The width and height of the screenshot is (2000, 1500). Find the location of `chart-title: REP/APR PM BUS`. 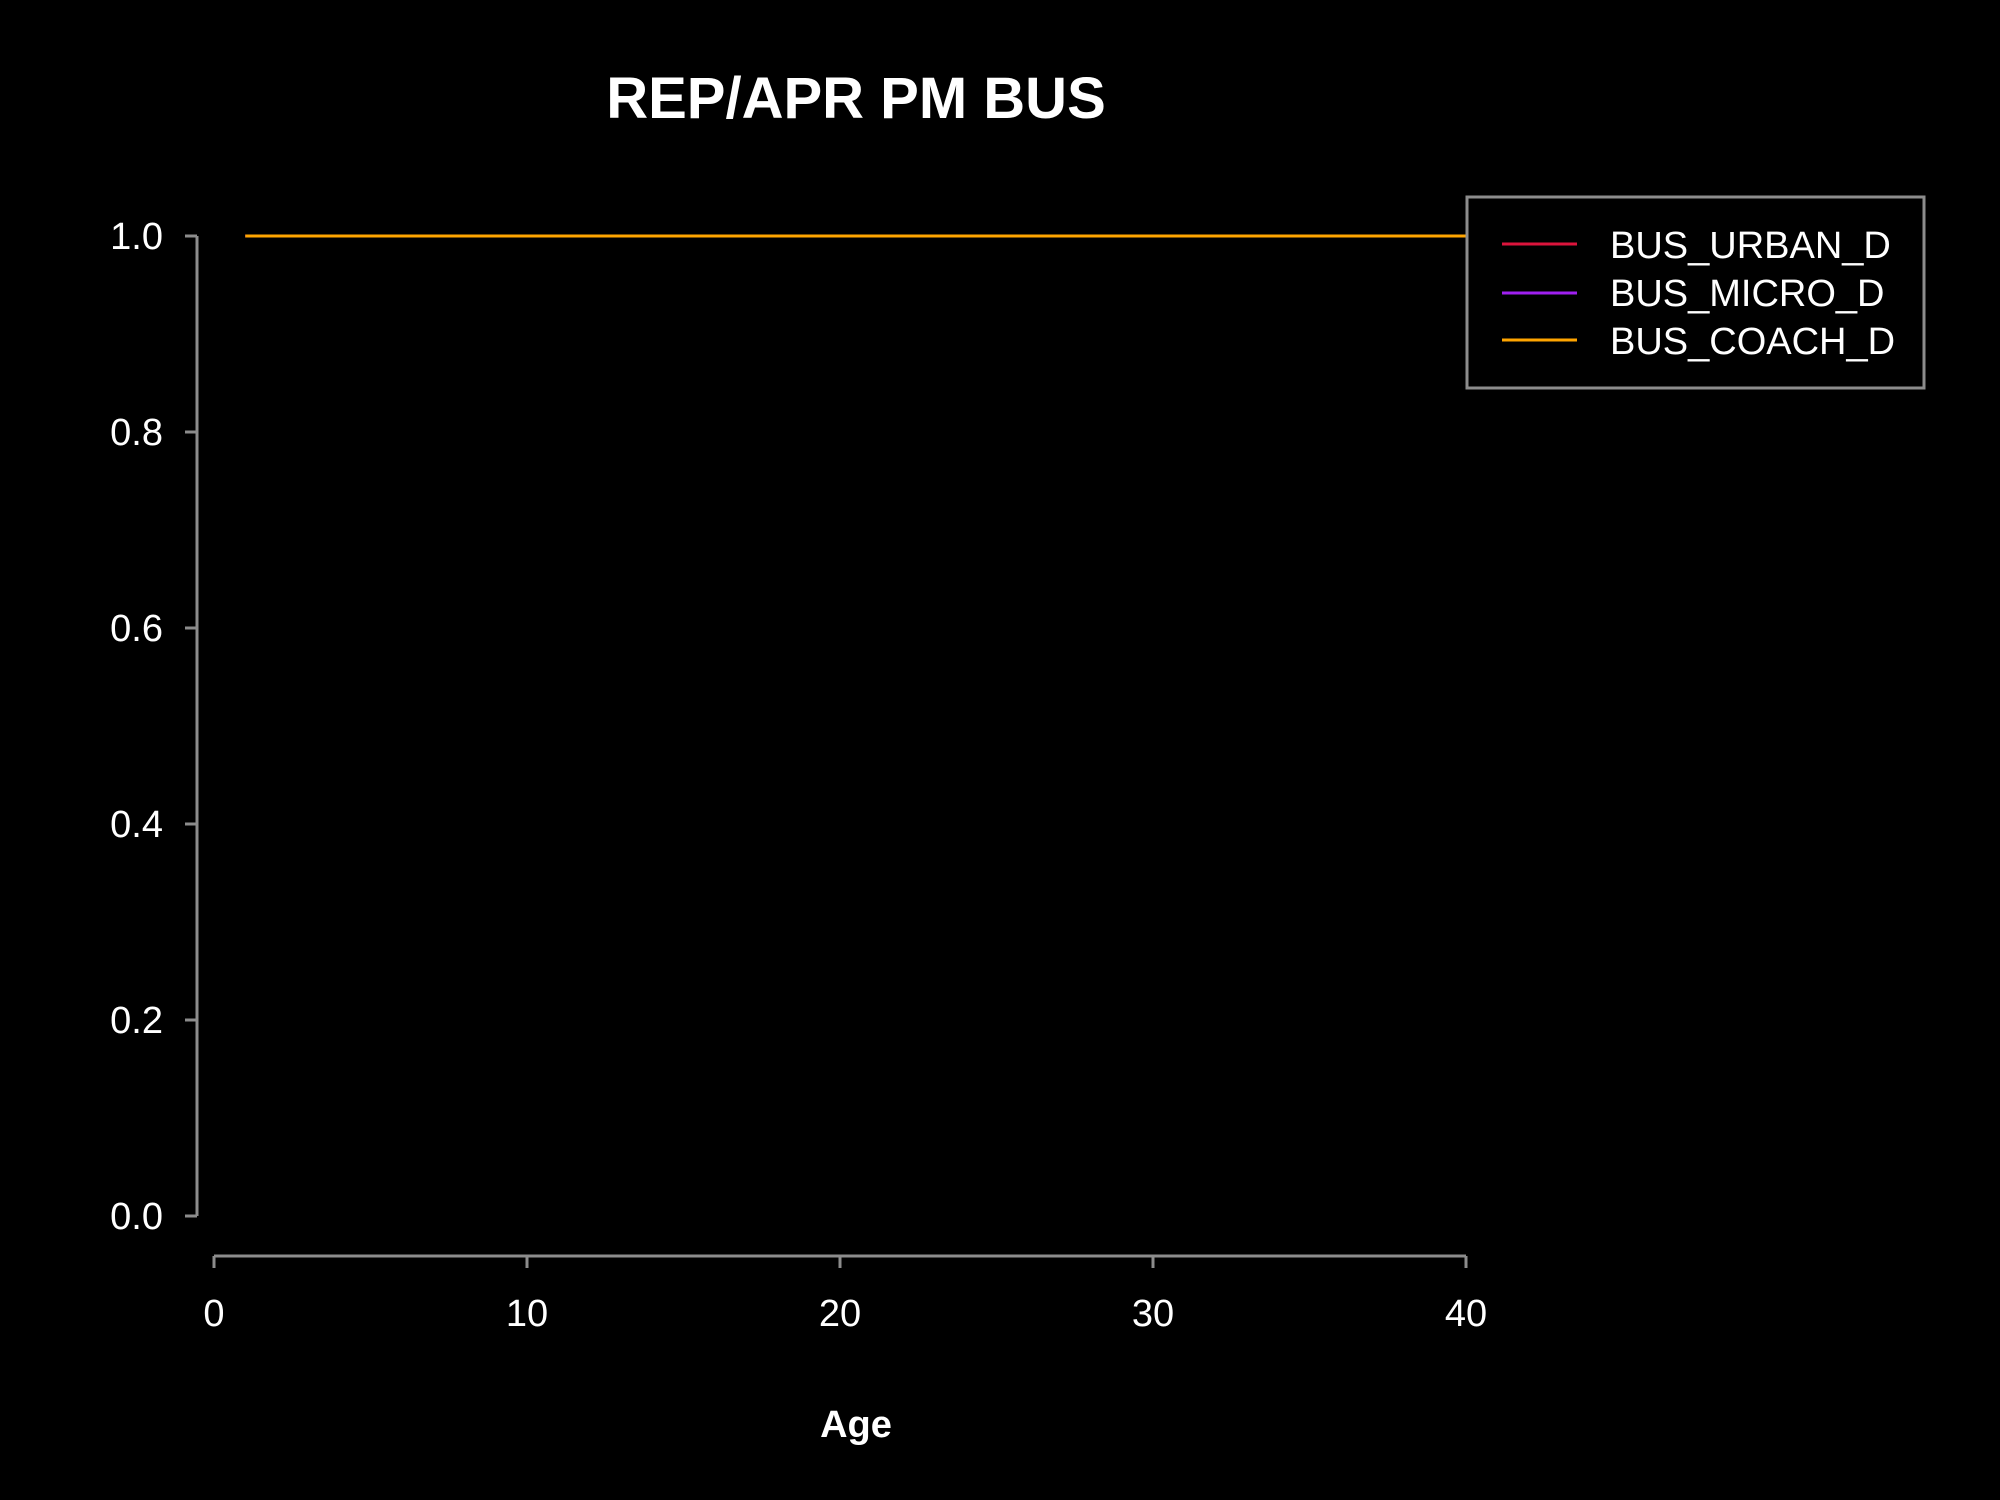

chart-title: REP/APR PM BUS is located at coordinates (856, 98).